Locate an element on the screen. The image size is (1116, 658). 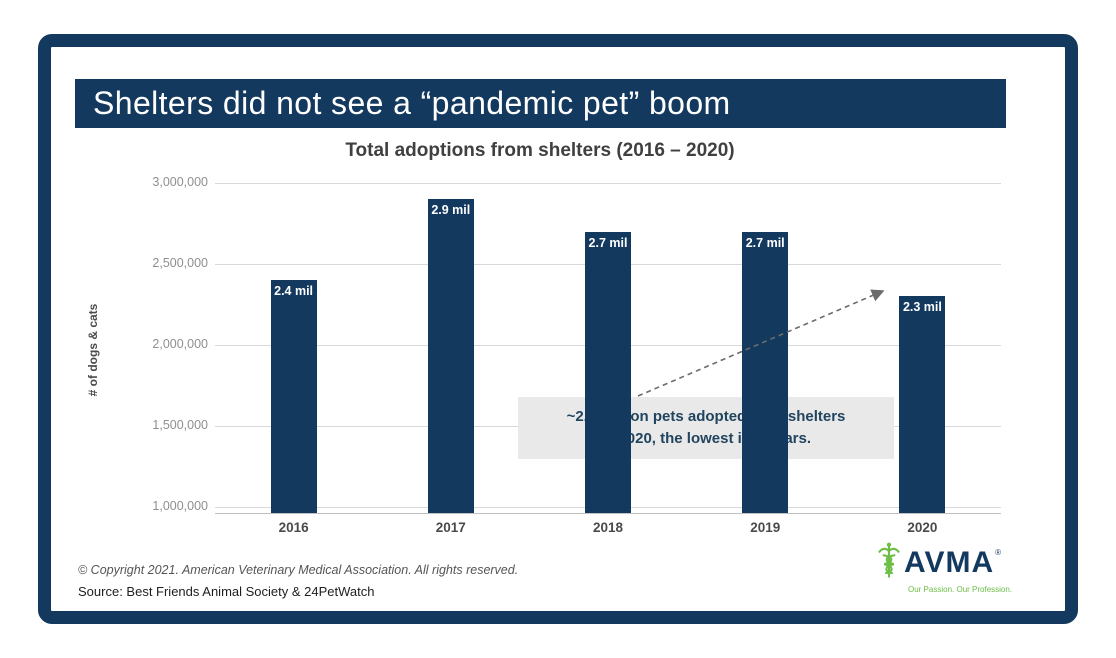
avma-logo: AVMA ® Our Passion. Our Profession. is located at coordinates (949, 567).